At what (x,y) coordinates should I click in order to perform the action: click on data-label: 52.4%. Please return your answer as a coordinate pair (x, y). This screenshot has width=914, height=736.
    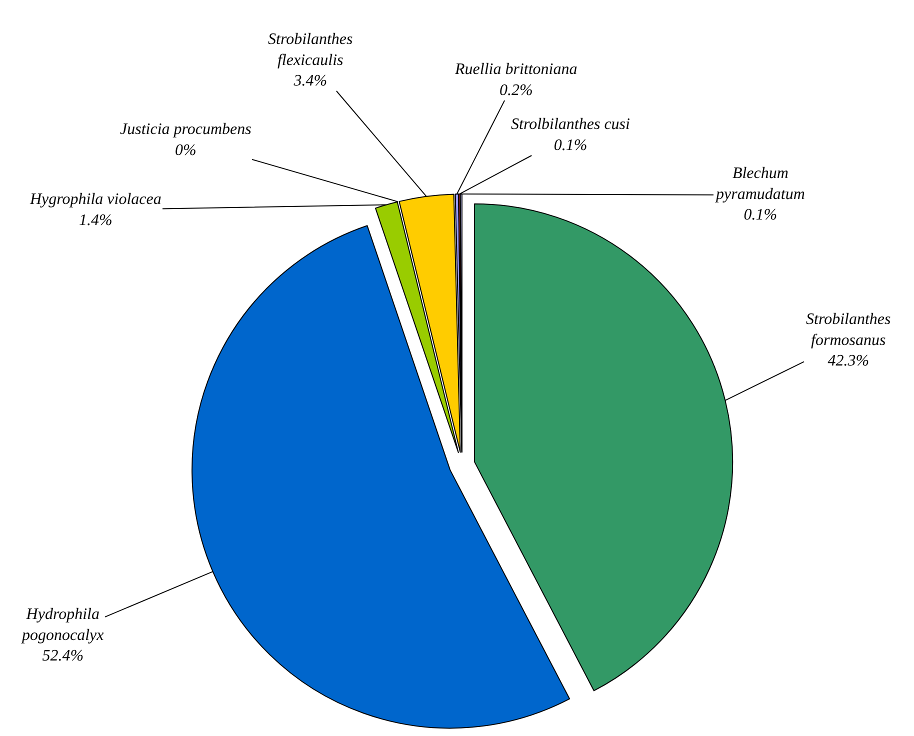
    Looking at the image, I should click on (63, 656).